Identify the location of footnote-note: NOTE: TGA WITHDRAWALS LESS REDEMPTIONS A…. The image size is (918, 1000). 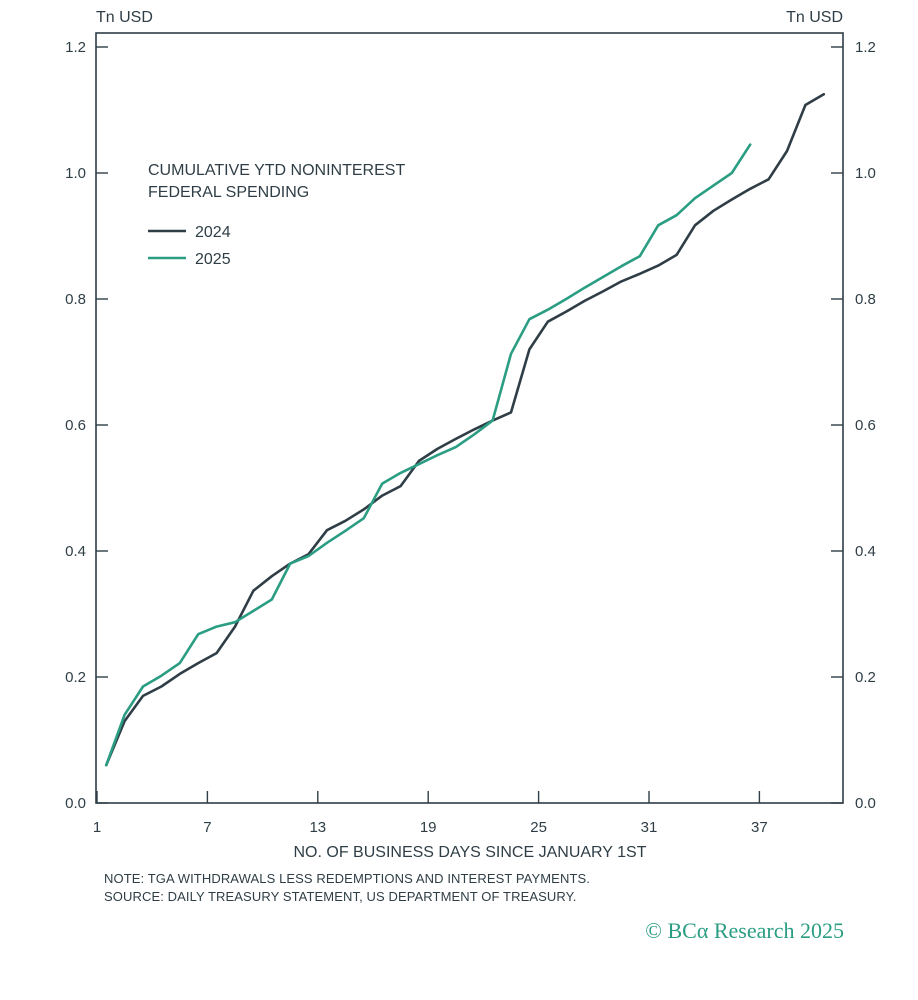
(347, 878).